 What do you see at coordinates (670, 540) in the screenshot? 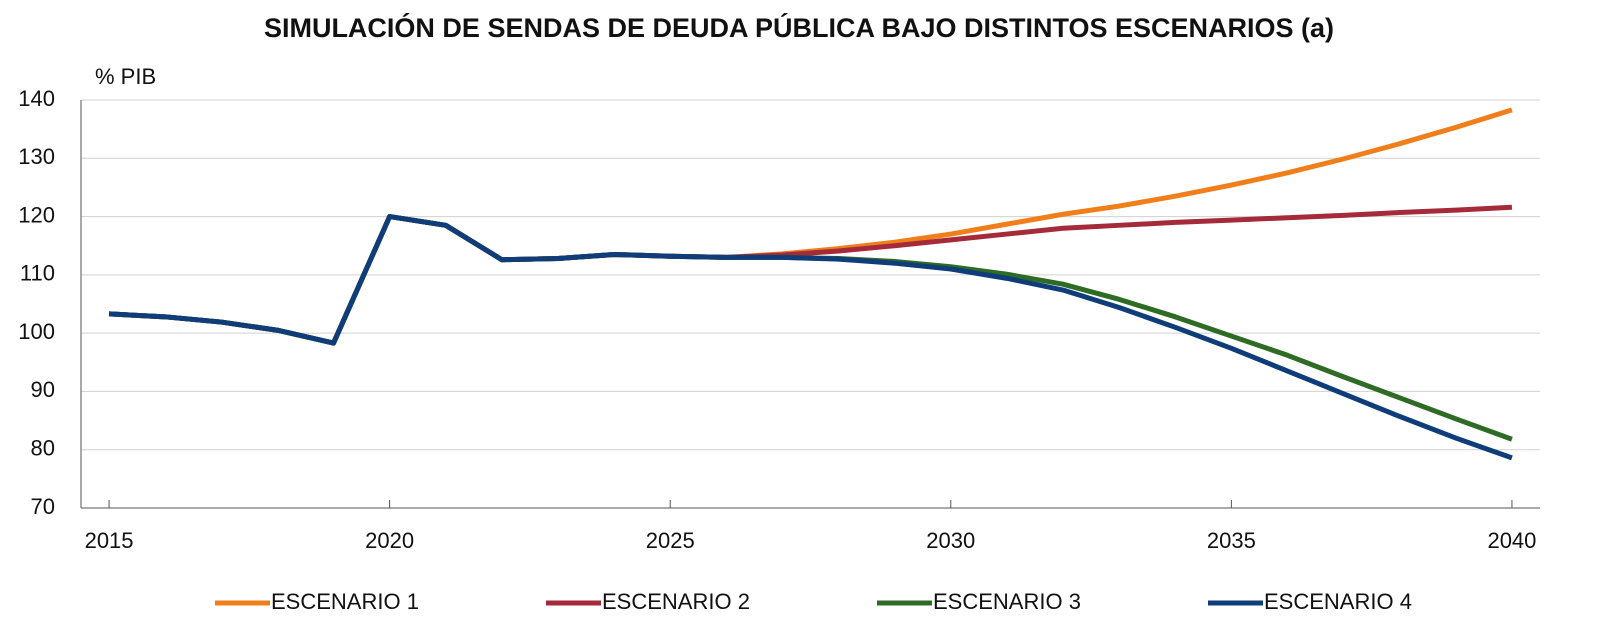
I see `x-tick-label: 2025` at bounding box center [670, 540].